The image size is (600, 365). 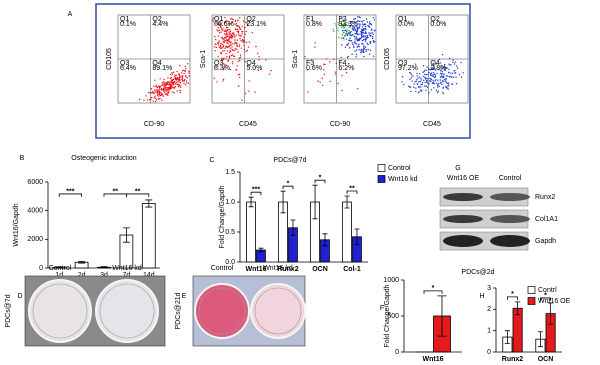 I want to click on legend-label: Wnt16 kd, so click(x=403, y=179).